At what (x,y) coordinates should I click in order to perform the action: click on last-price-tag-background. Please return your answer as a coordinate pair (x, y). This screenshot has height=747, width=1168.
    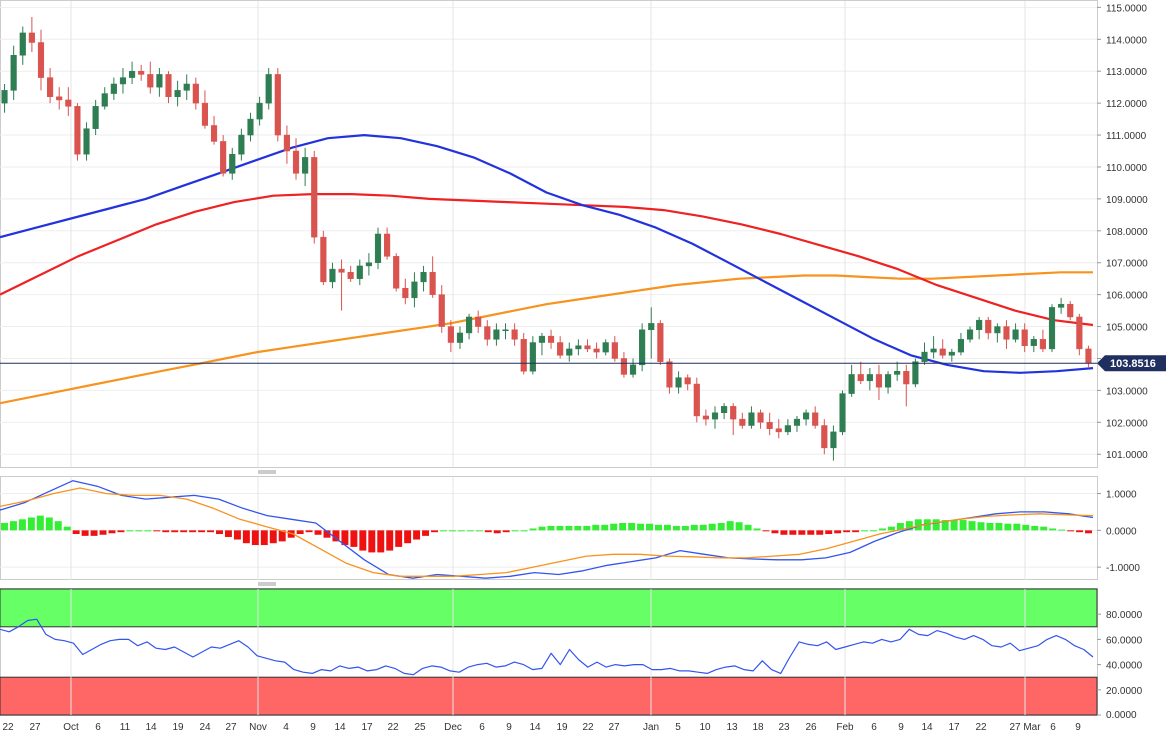
    Looking at the image, I should click on (1131, 363).